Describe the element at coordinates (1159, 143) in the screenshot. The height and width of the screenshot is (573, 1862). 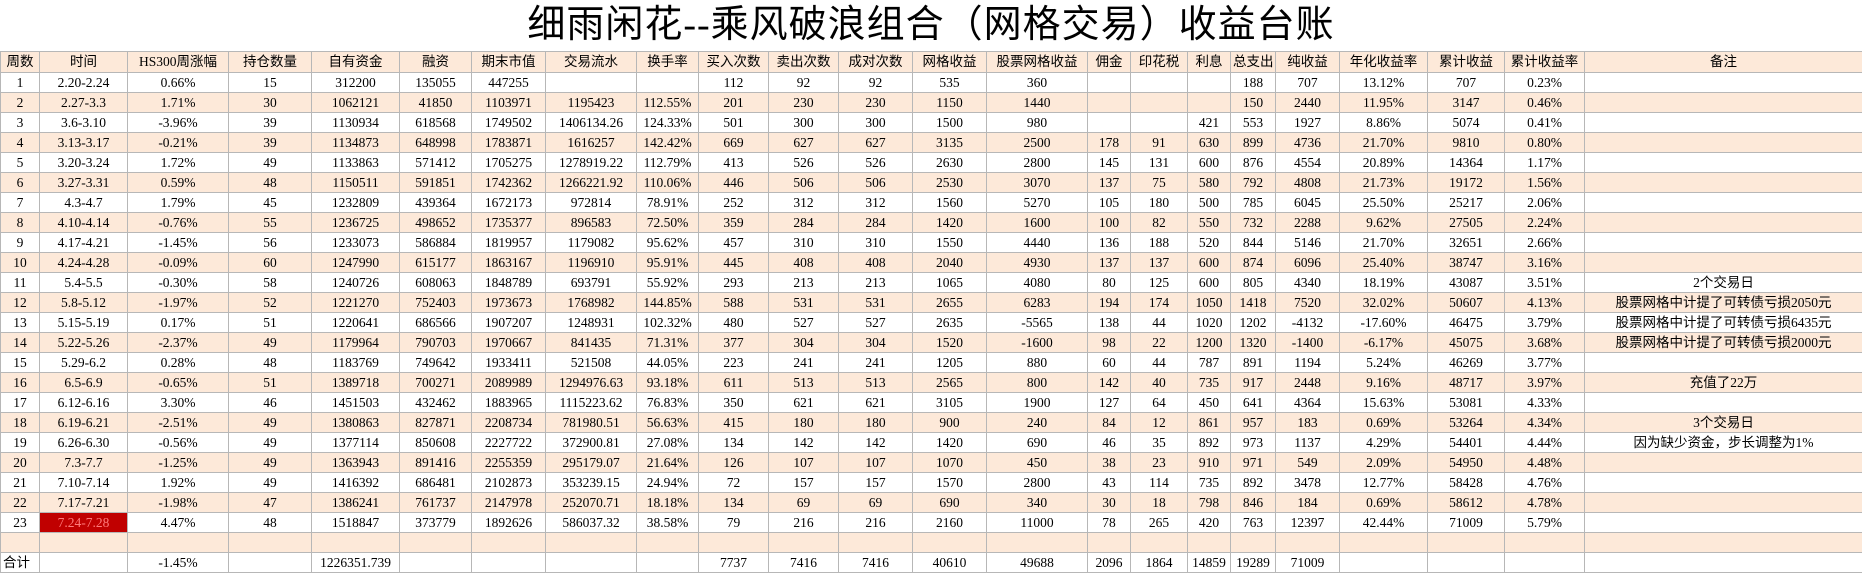
I see `cell: 91` at that location.